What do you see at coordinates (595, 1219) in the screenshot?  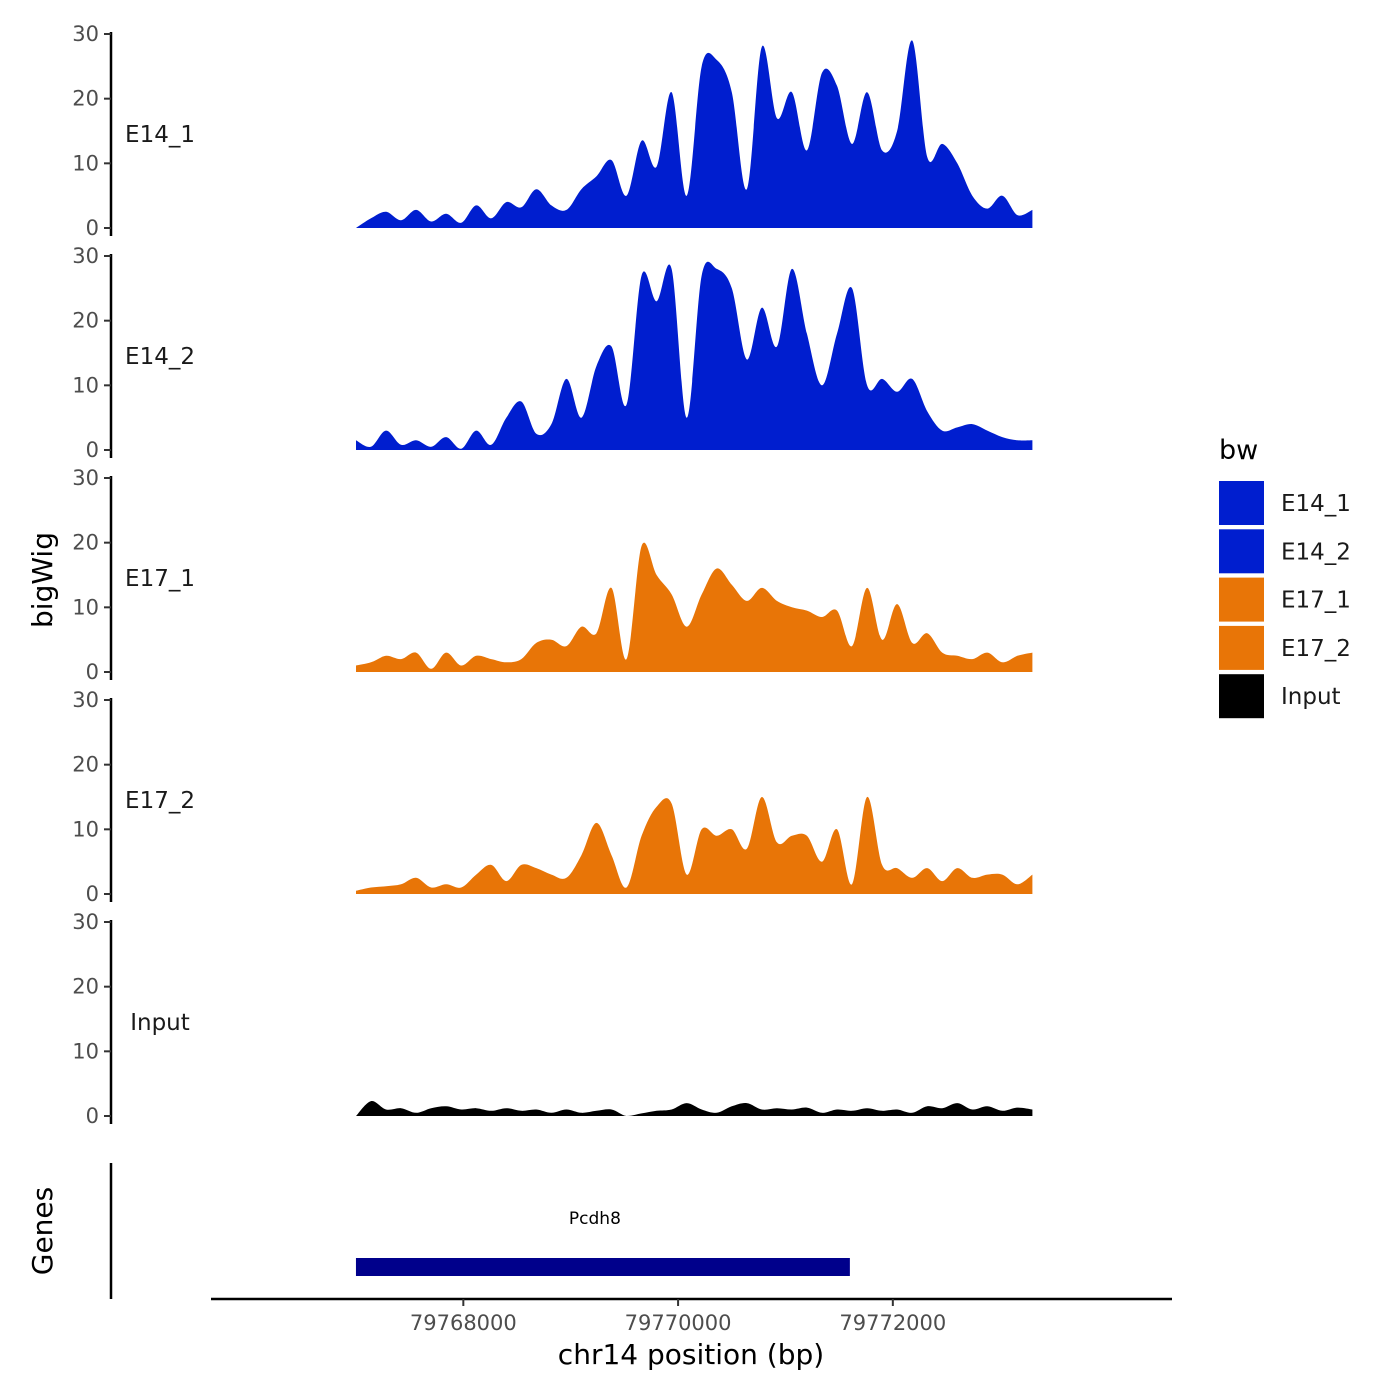 I see `gene-label: Pcdh8` at bounding box center [595, 1219].